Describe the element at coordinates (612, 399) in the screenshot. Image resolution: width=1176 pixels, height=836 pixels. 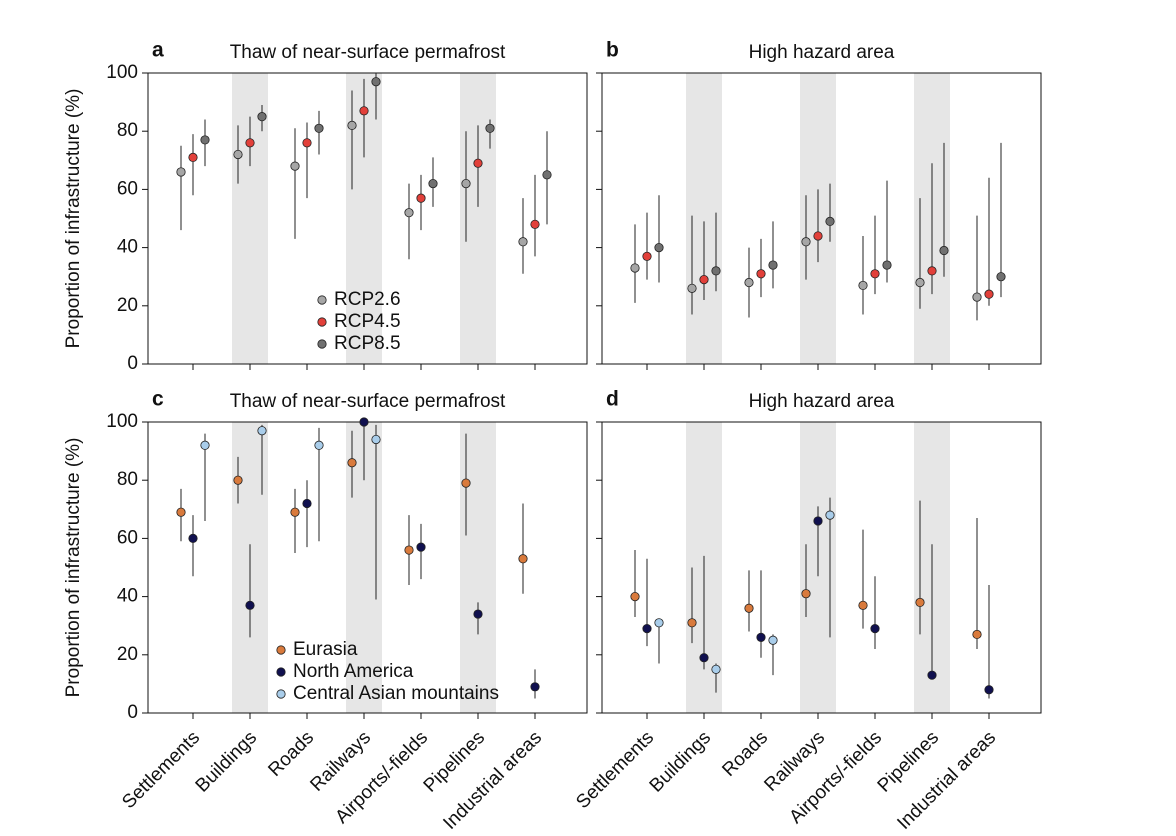
I see `panel-letter: d` at that location.